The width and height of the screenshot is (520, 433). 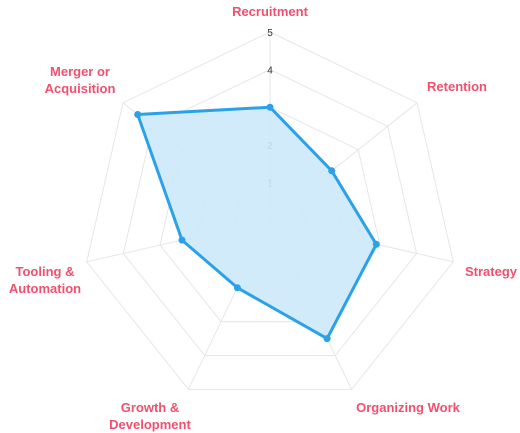 I want to click on axis-label-line: Automation, so click(x=45, y=288).